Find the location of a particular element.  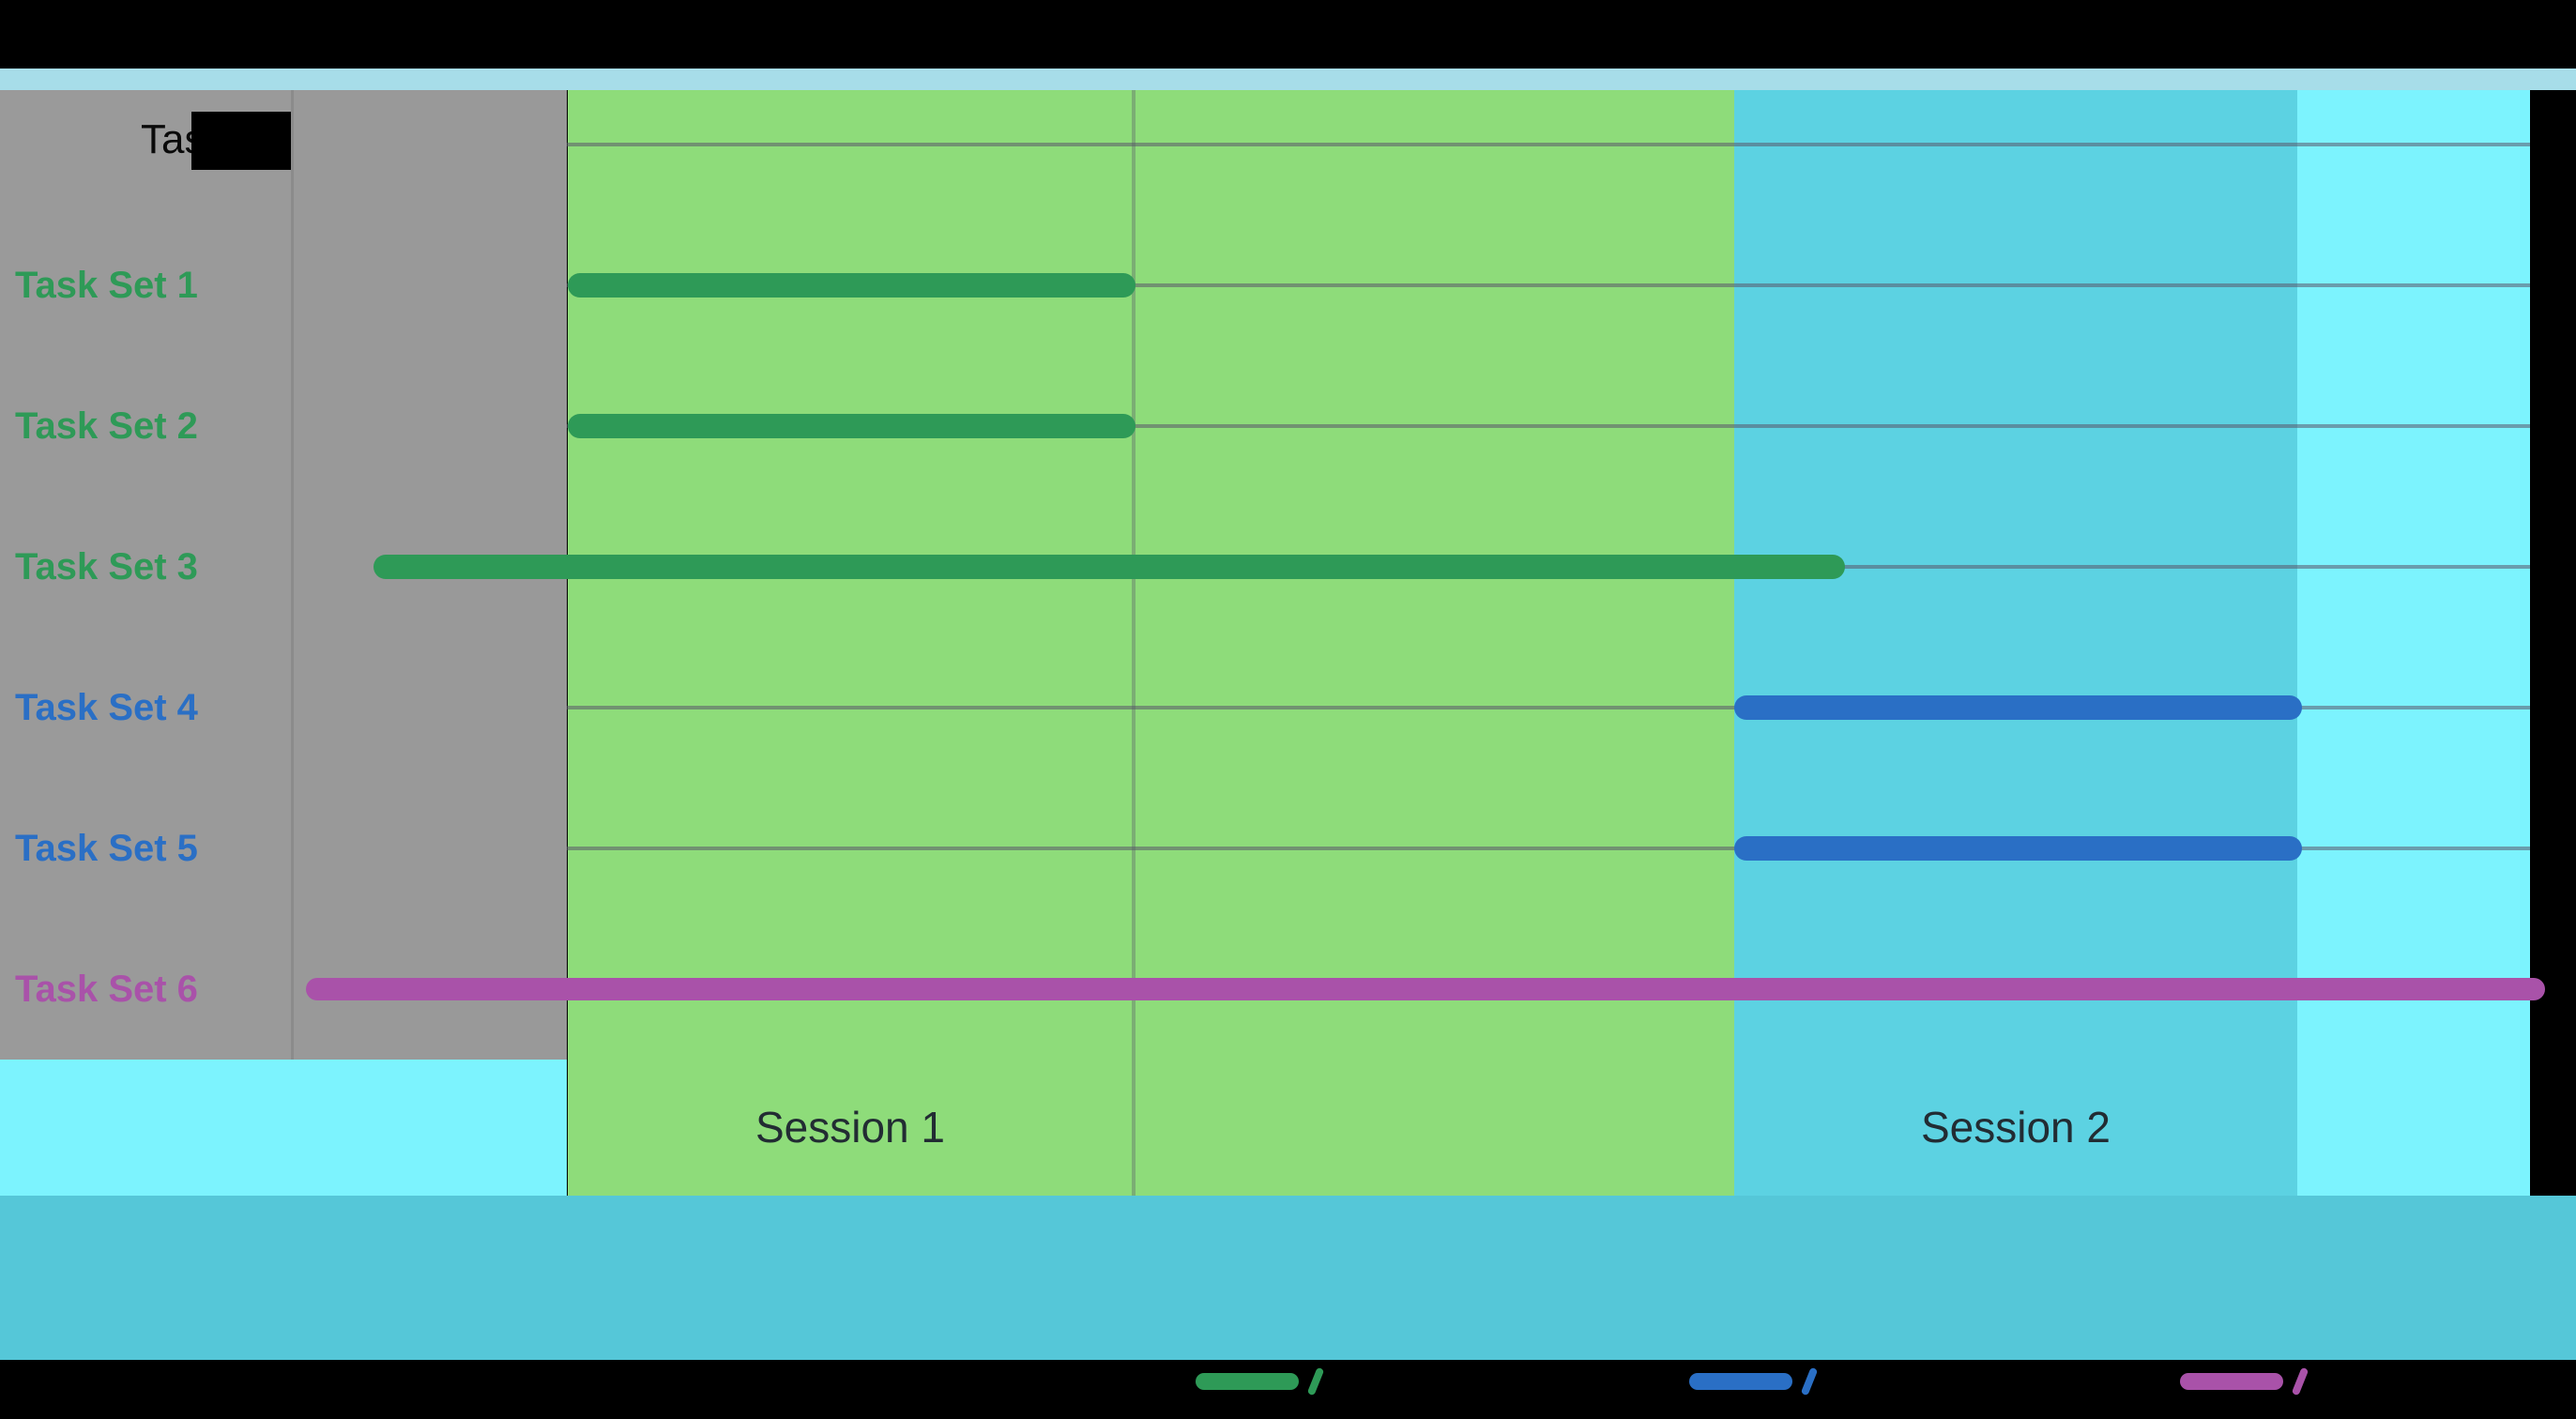

vertical-gridline is located at coordinates (1134, 643).